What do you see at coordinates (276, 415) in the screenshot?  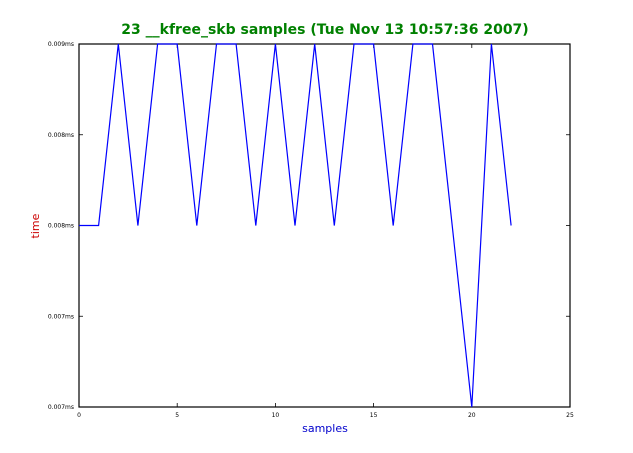 I see `x-tick-label: 10` at bounding box center [276, 415].